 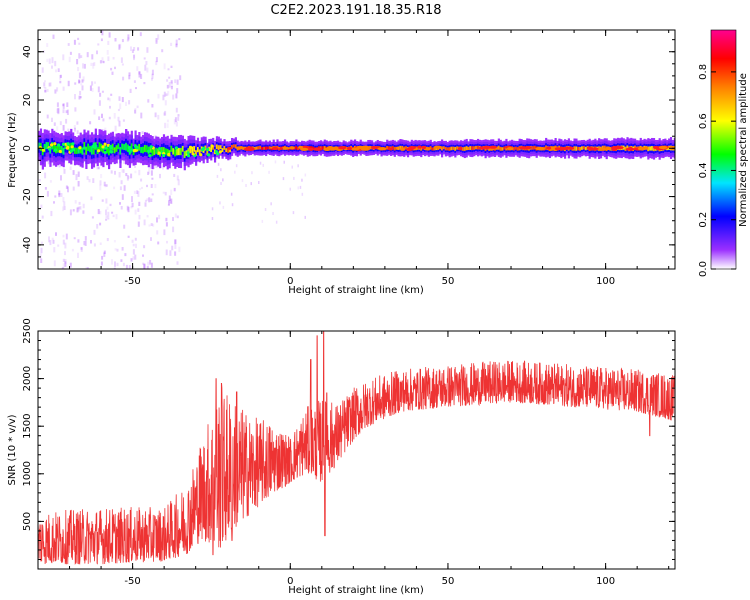 I want to click on spectrogram-x-tick-label: -50, so click(x=132, y=281).